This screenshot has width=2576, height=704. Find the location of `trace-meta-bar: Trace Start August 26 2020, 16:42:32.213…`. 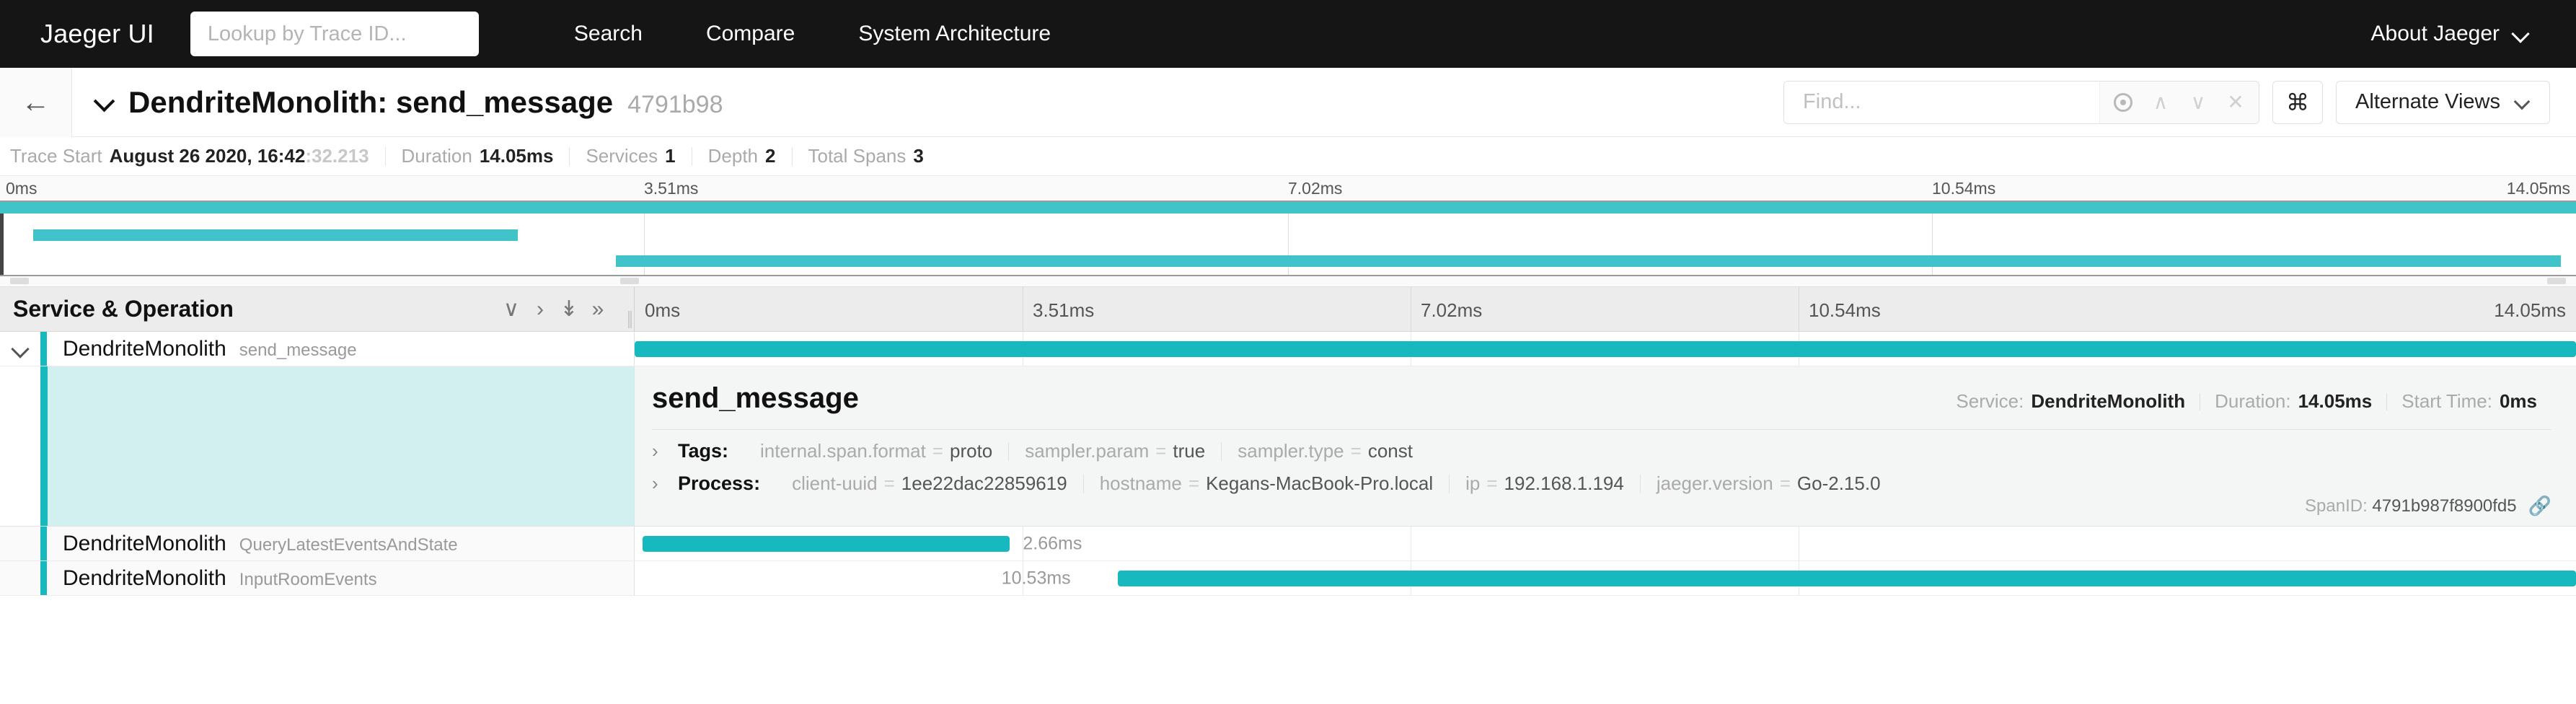

trace-meta-bar: Trace Start August 26 2020, 16:42:32.213… is located at coordinates (1288, 156).